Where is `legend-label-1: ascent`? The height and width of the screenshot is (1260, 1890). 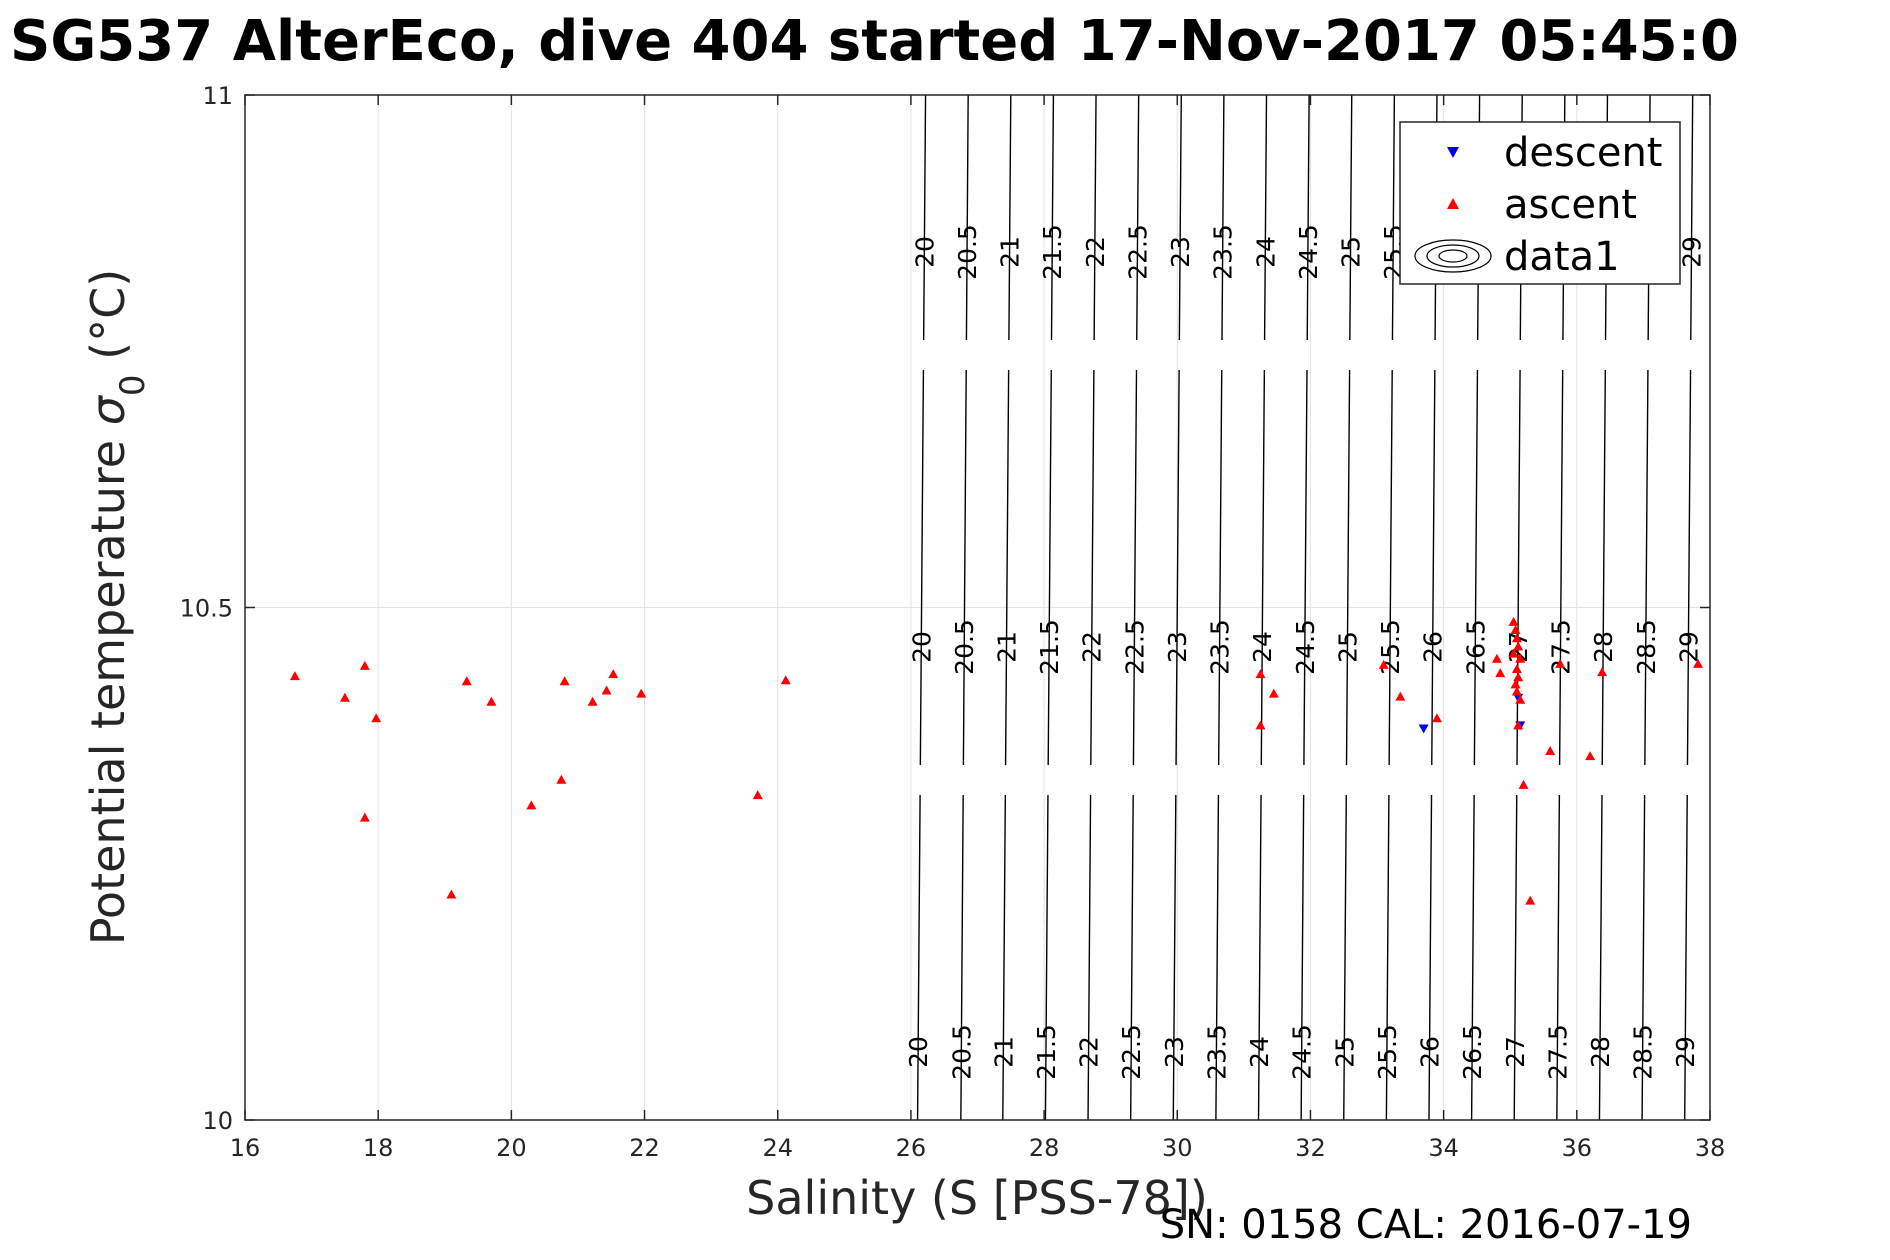 legend-label-1: ascent is located at coordinates (1570, 205).